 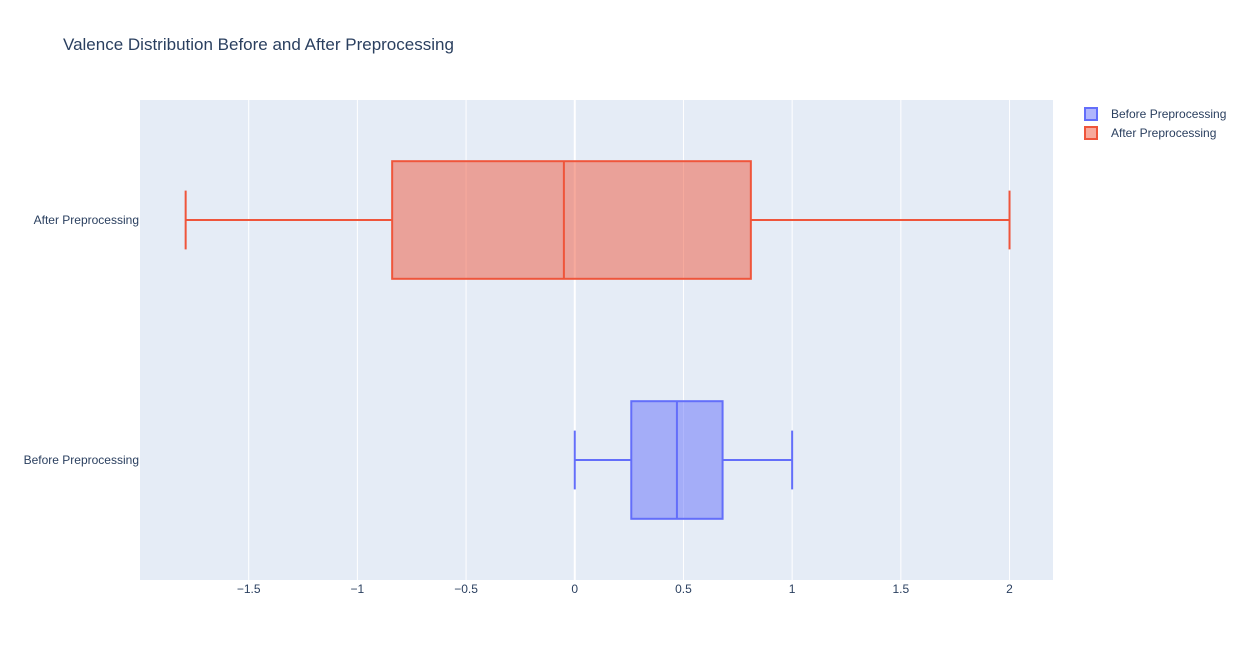 I want to click on box-after-preprocessing, so click(x=597, y=220).